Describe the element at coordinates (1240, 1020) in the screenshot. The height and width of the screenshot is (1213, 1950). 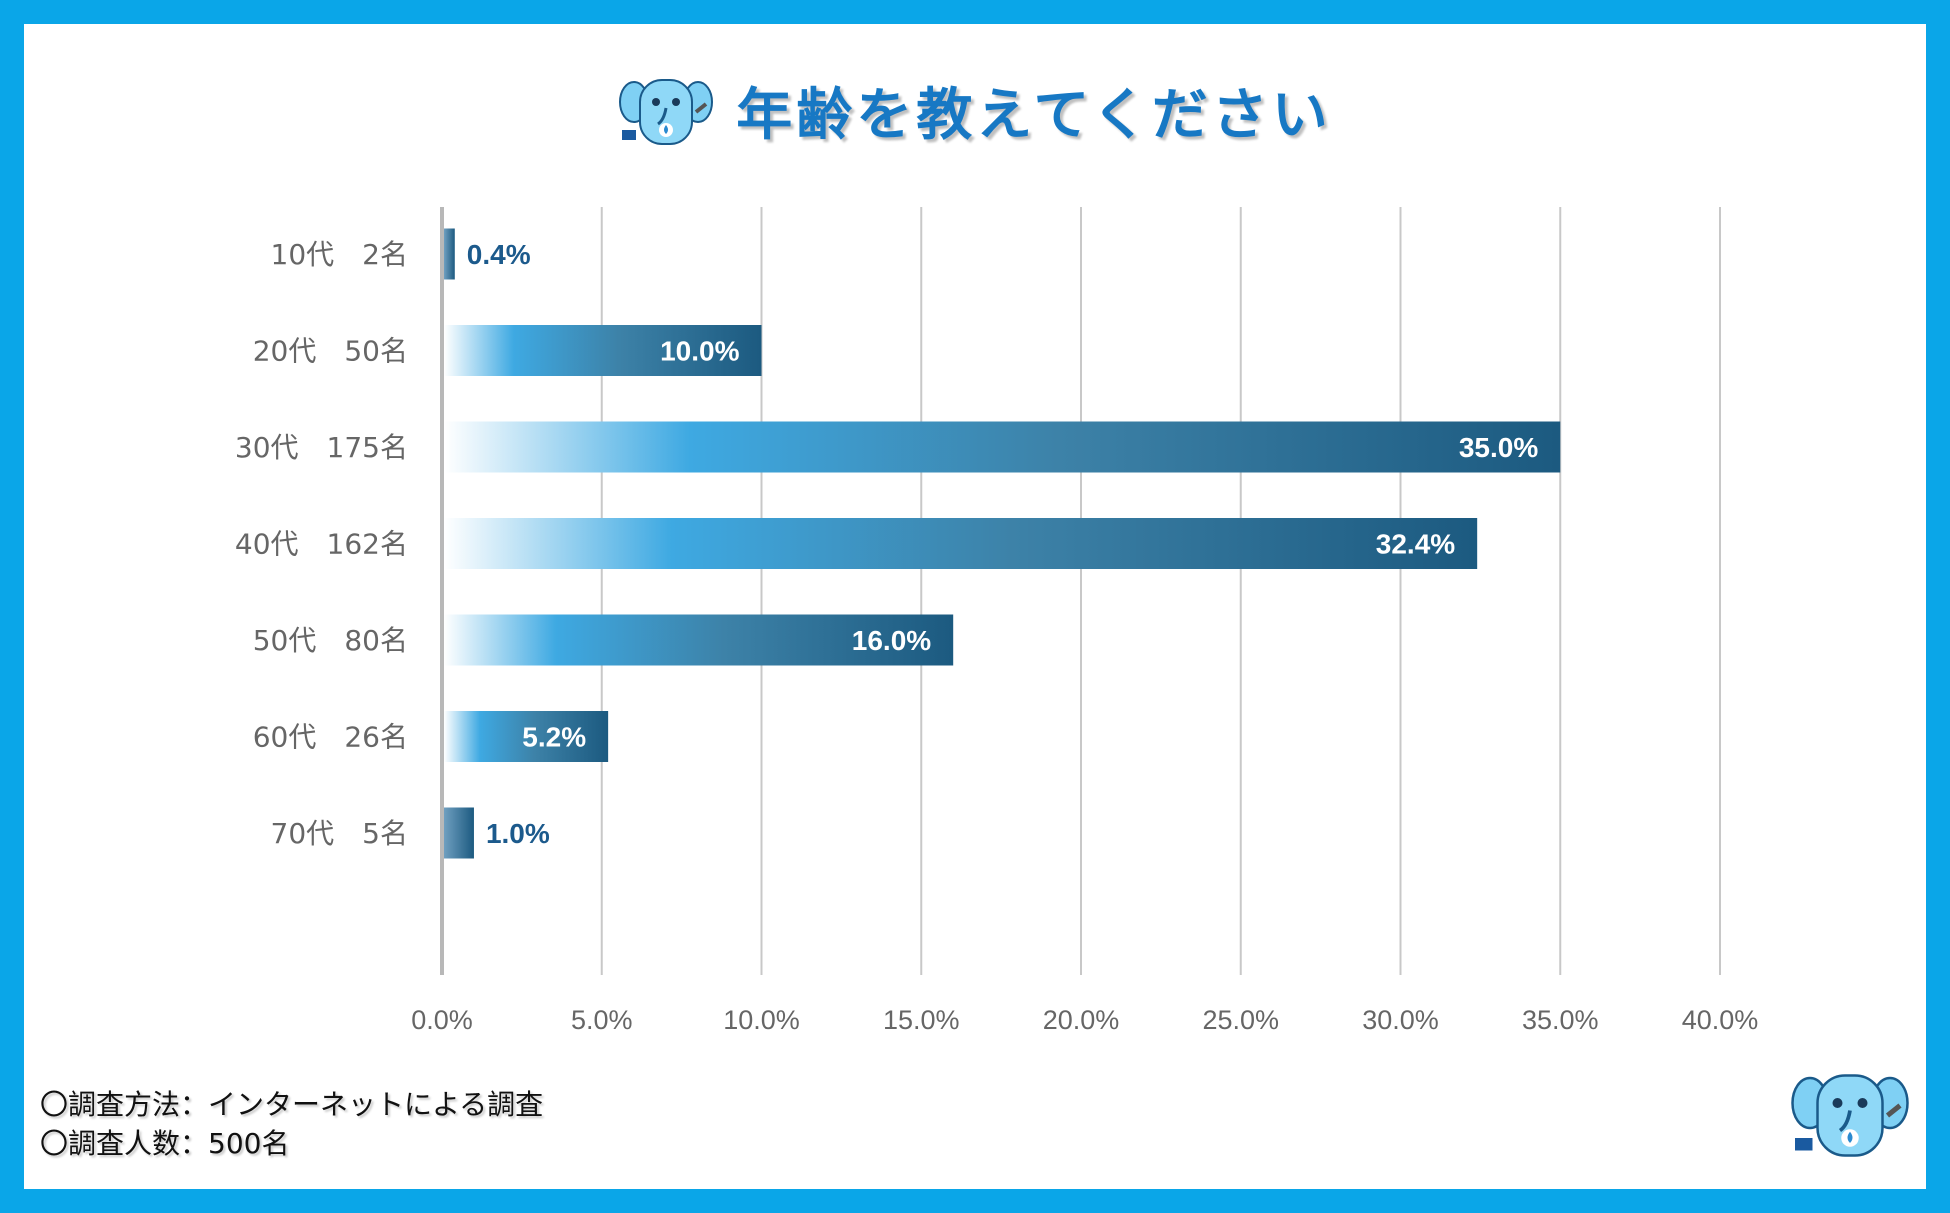
I see `x-tick-label: 25.0%` at that location.